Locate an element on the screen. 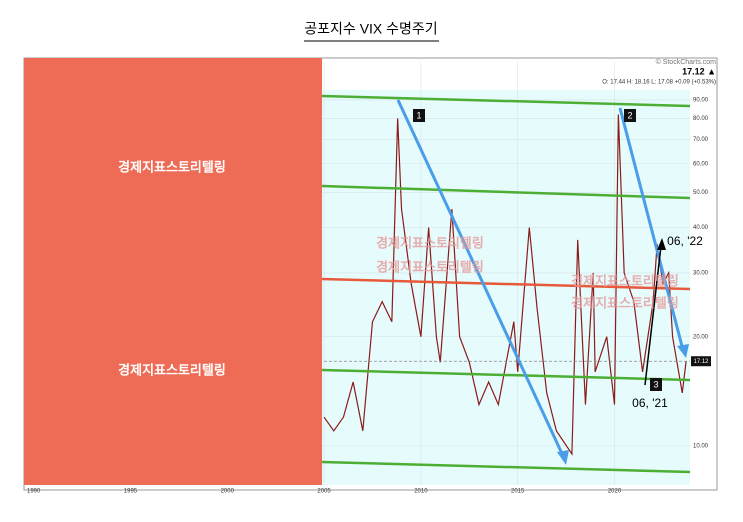  y-tick-label: 20.00 is located at coordinates (701, 337).